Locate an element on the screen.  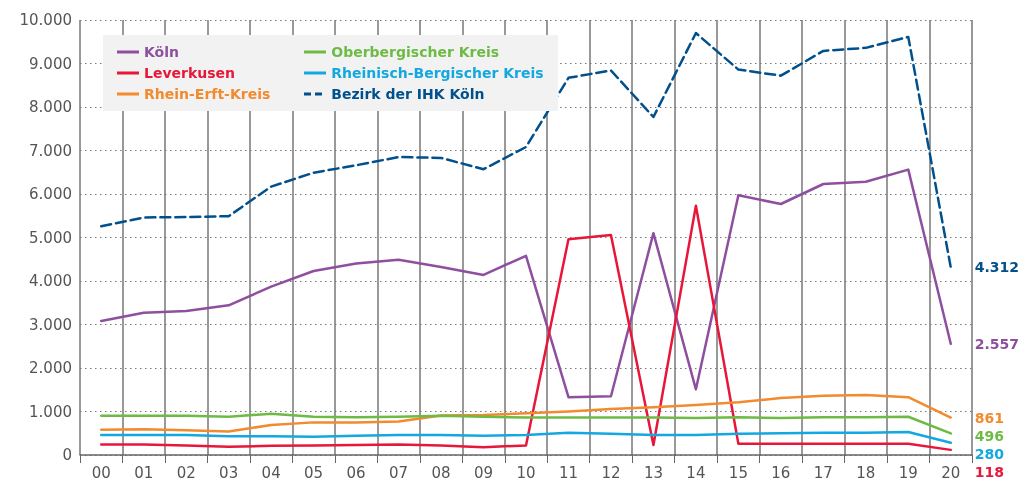
data-label: 496 is located at coordinates (989, 435).